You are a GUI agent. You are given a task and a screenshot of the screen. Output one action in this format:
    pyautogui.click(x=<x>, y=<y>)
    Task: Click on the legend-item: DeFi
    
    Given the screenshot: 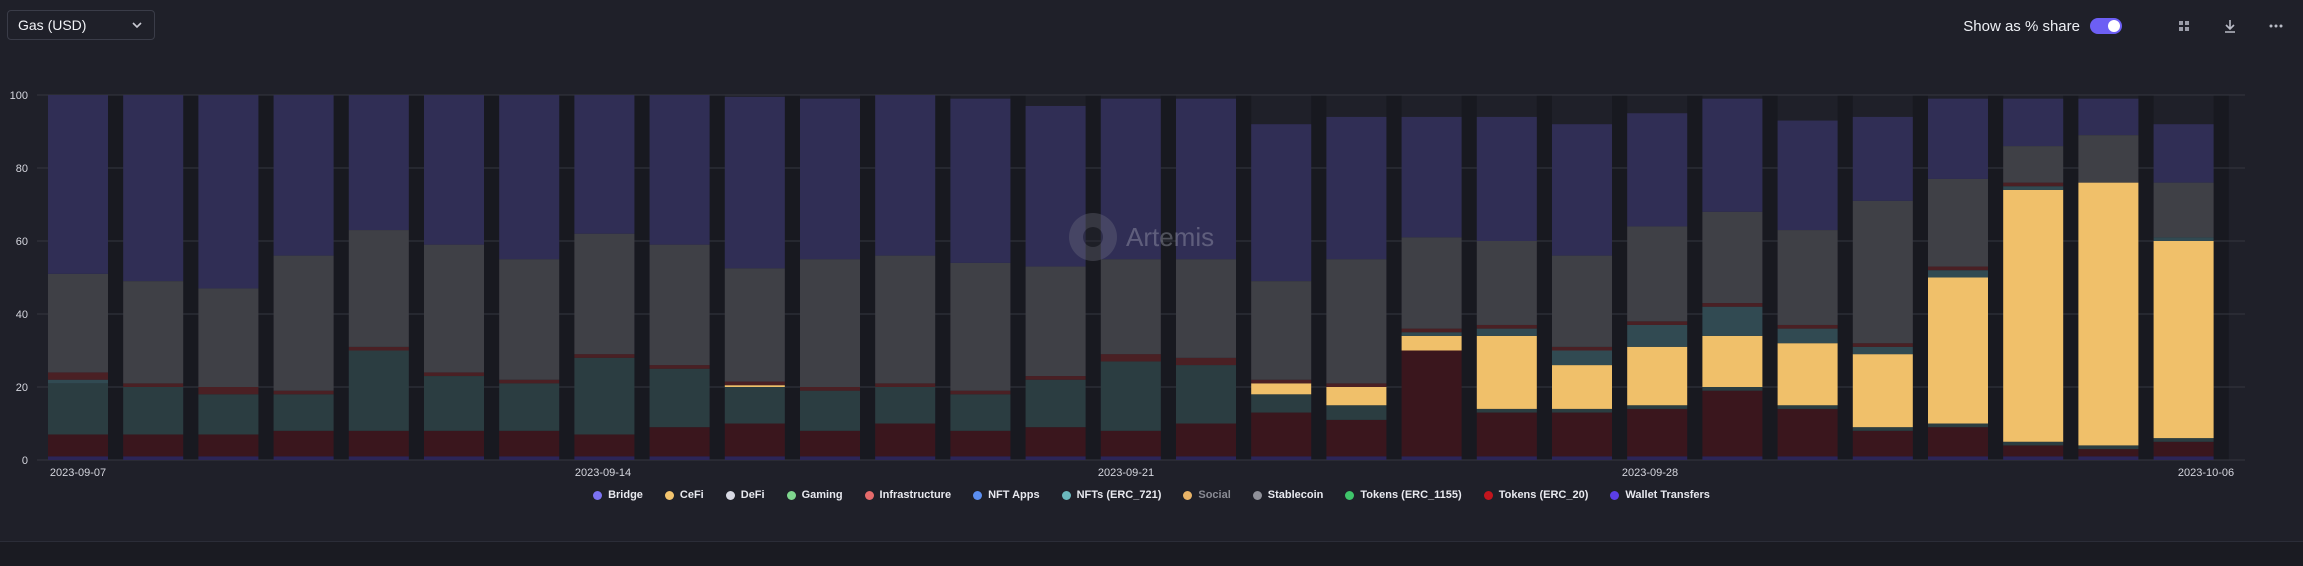 What is the action you would take?
    pyautogui.click(x=745, y=495)
    